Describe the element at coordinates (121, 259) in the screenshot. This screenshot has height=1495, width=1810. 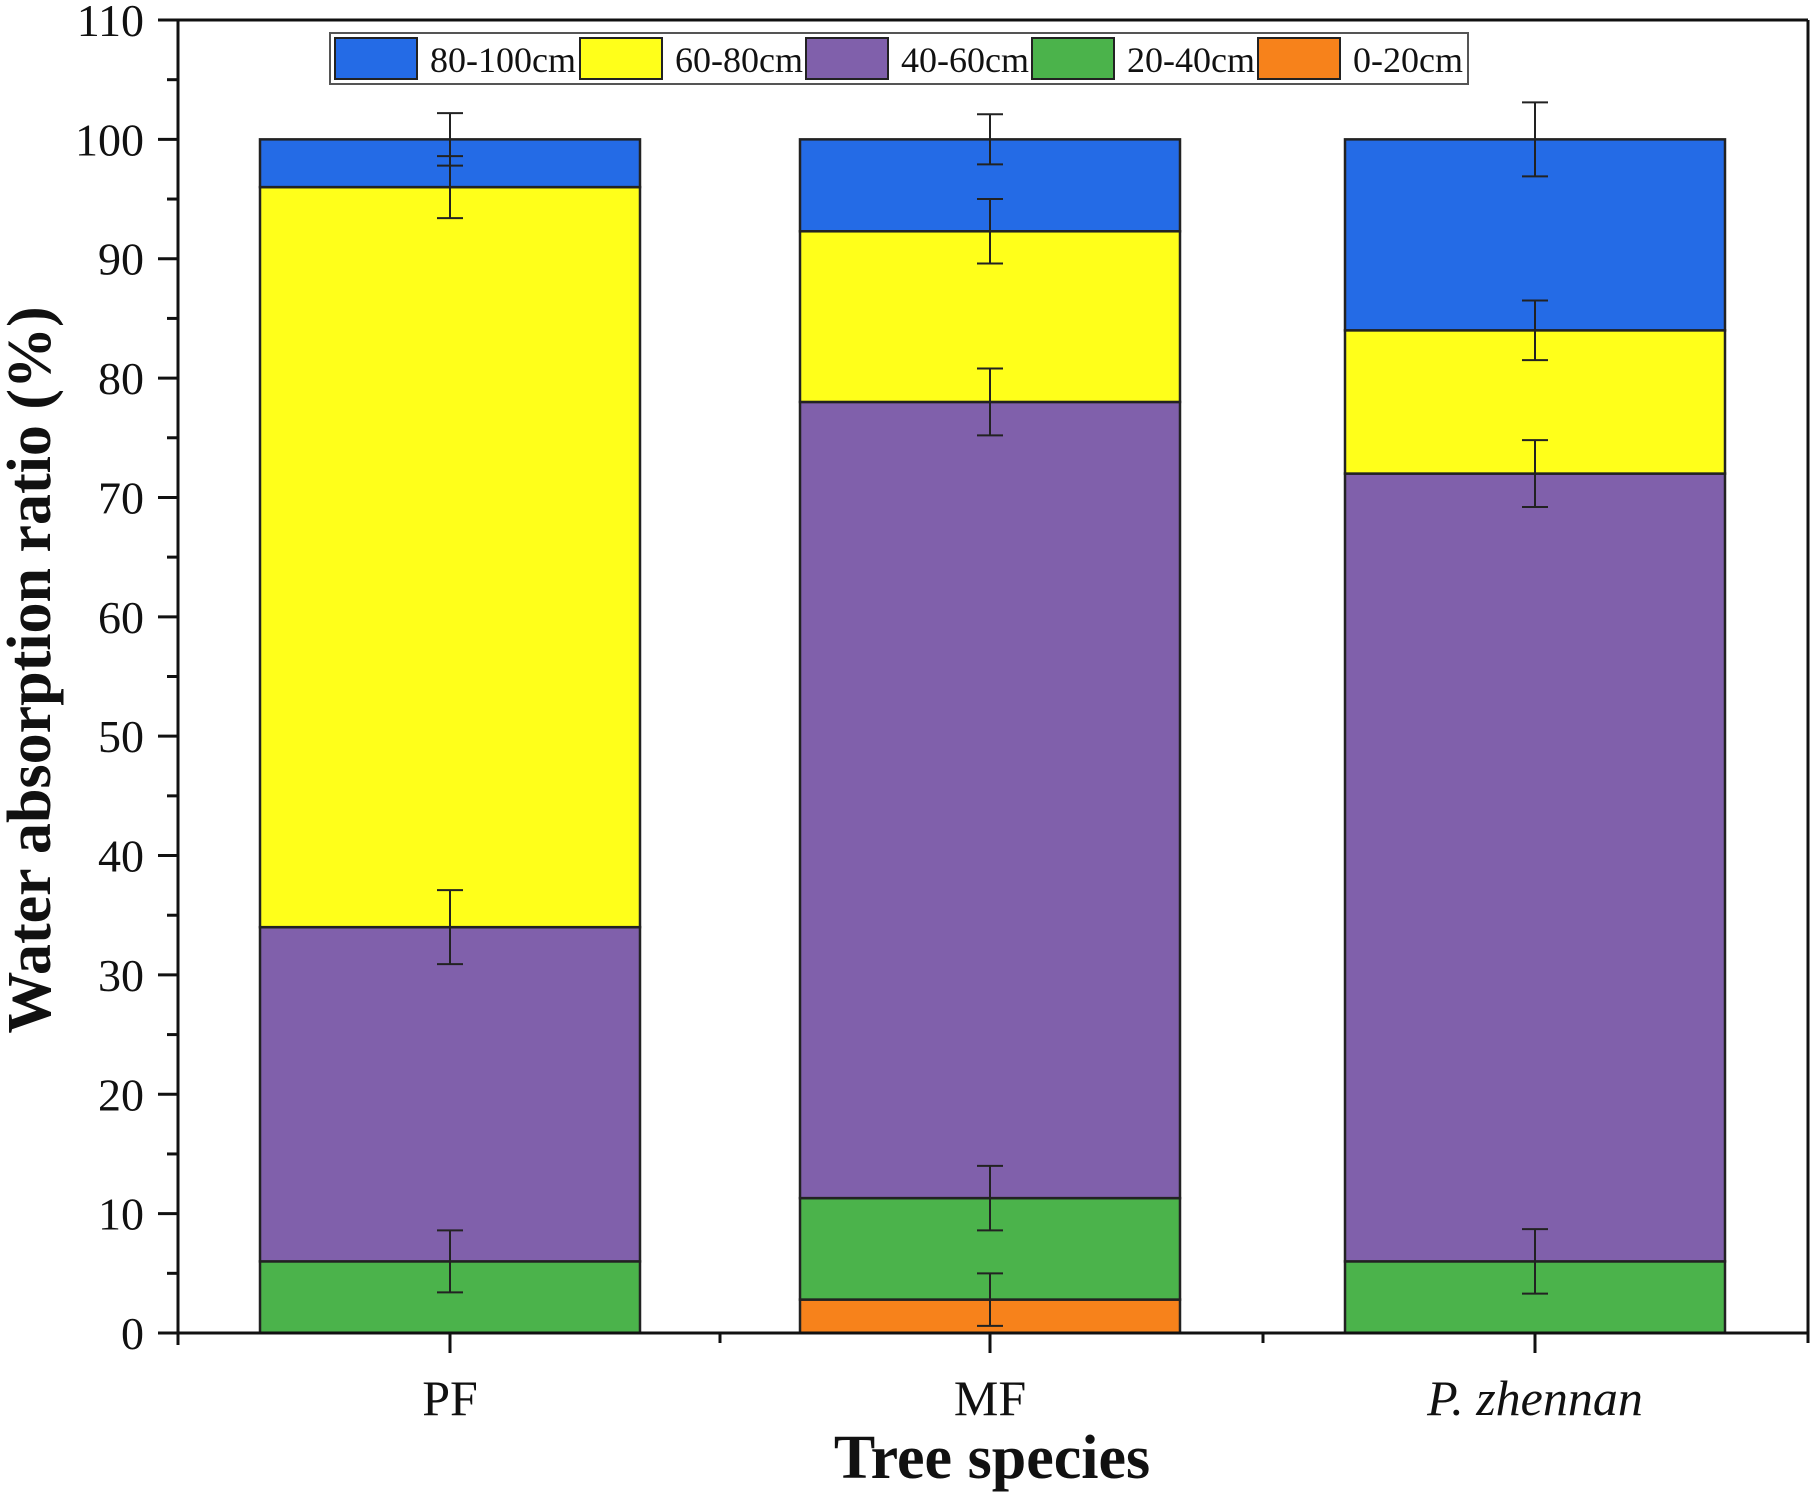
I see `y-tick-label: 90` at that location.